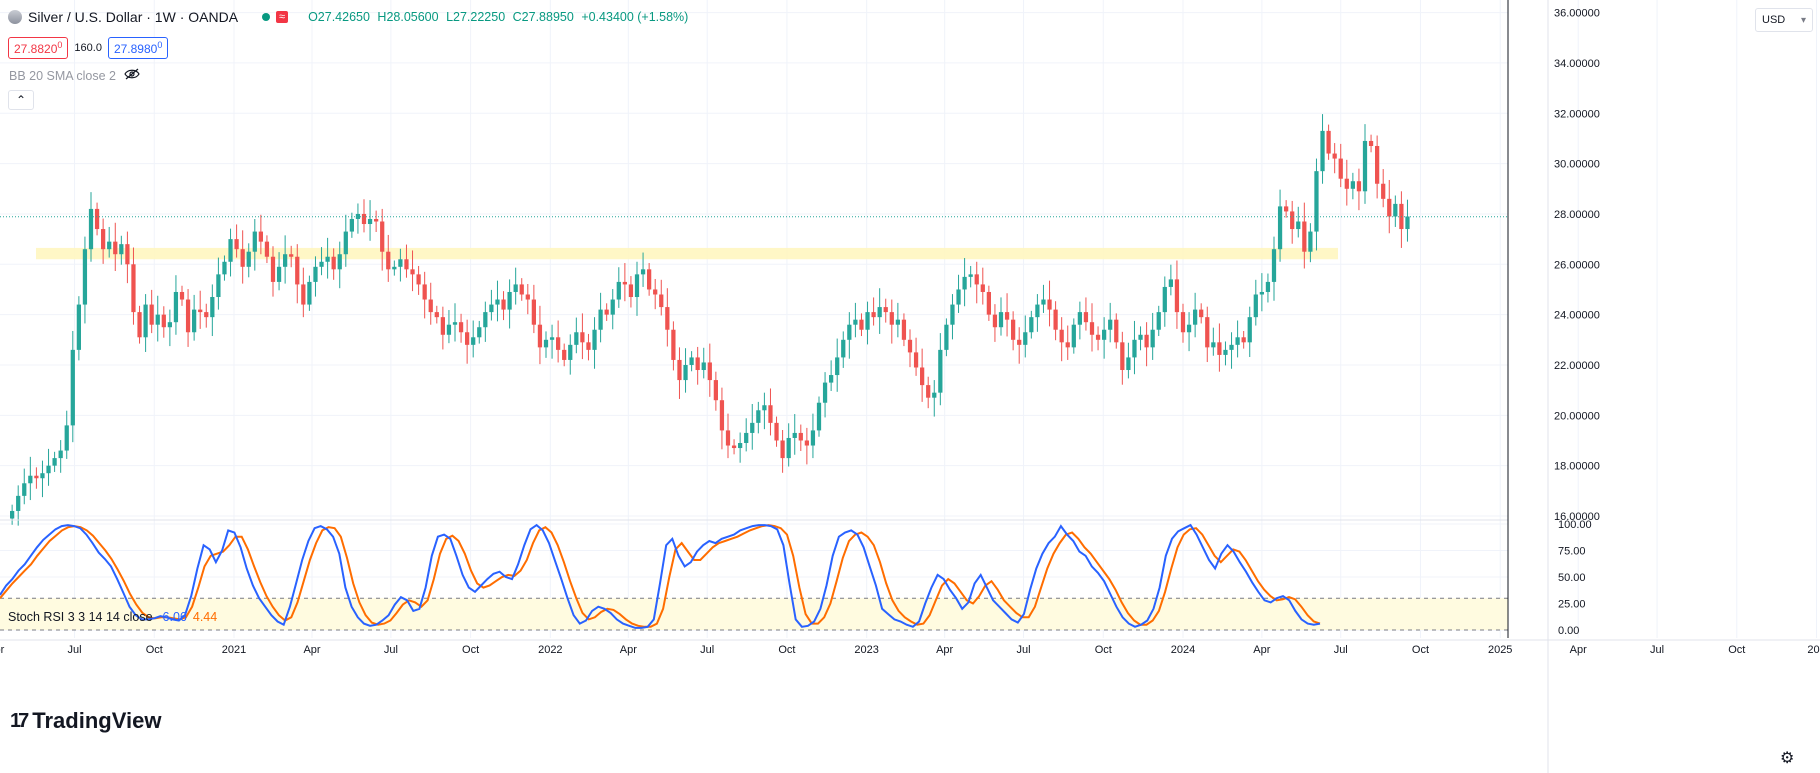  What do you see at coordinates (1568, 631) in the screenshot?
I see `rsi-tick-label: 0.00` at bounding box center [1568, 631].